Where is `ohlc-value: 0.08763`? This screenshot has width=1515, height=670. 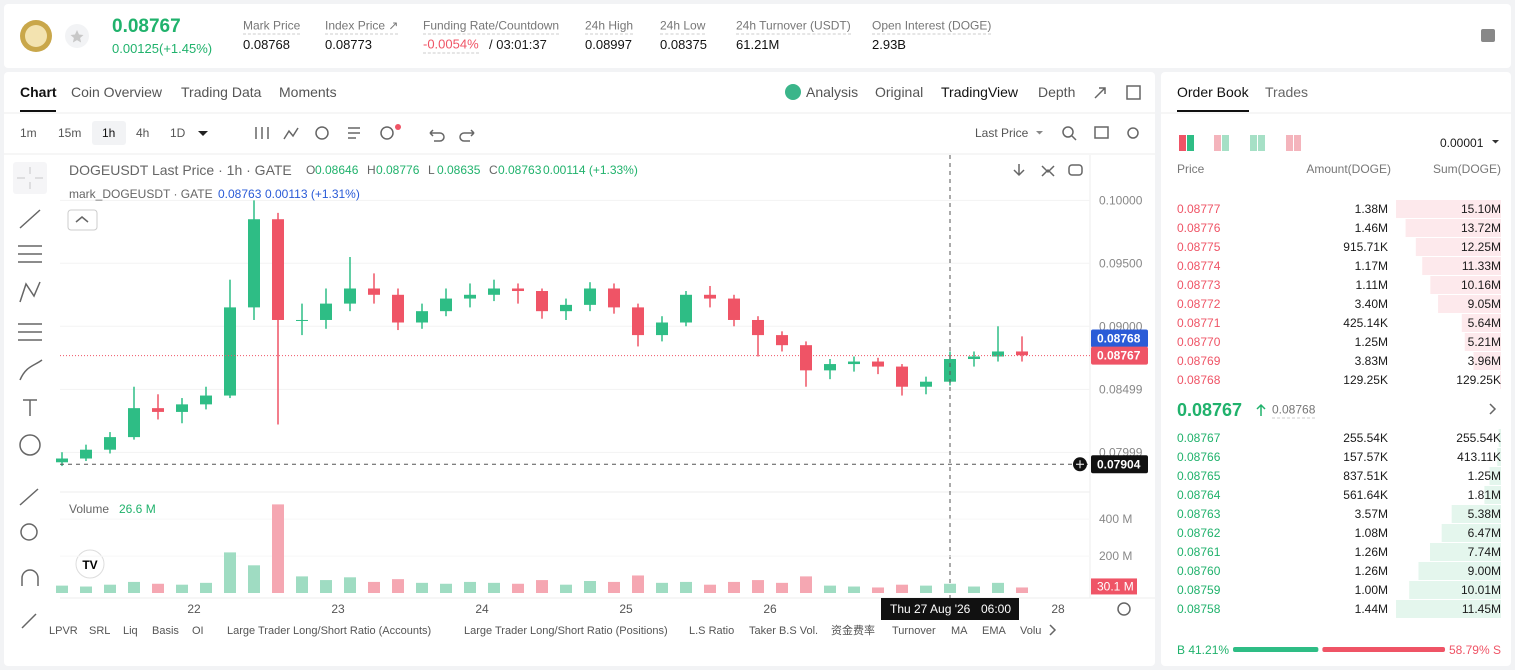
ohlc-value: 0.08763 is located at coordinates (520, 170).